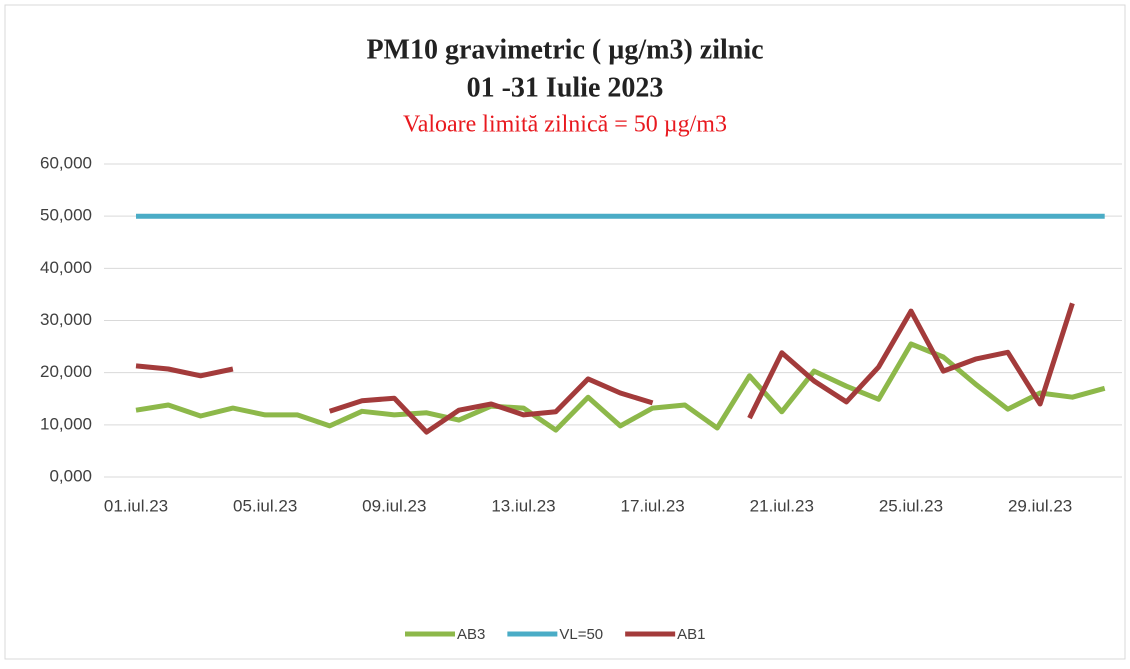  Describe the element at coordinates (66, 319) in the screenshot. I see `y-tick-label: 30,000` at that location.